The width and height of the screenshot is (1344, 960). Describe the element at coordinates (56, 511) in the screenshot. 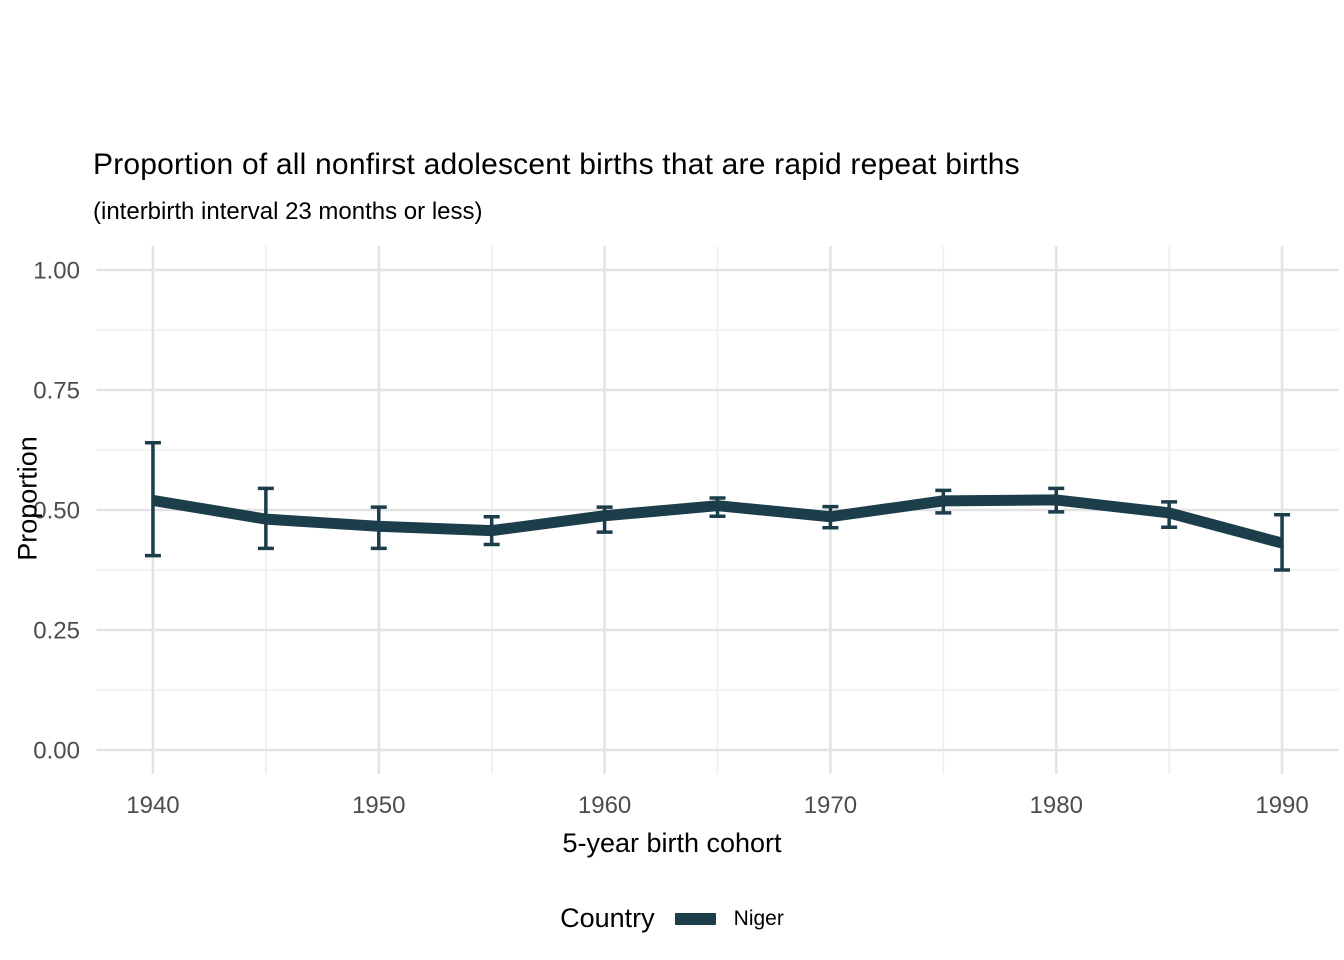

I see `y-tick-label: 0.50` at that location.